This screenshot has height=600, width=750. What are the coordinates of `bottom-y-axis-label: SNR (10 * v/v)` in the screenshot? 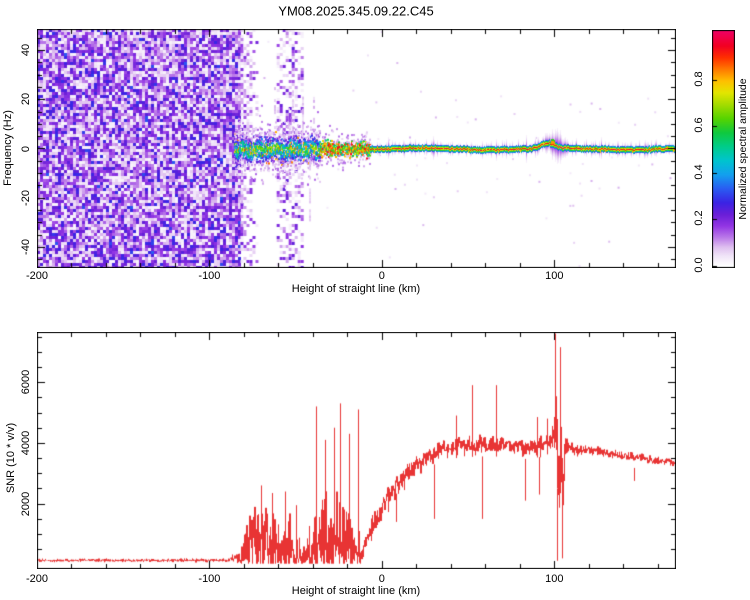 It's located at (11, 458).